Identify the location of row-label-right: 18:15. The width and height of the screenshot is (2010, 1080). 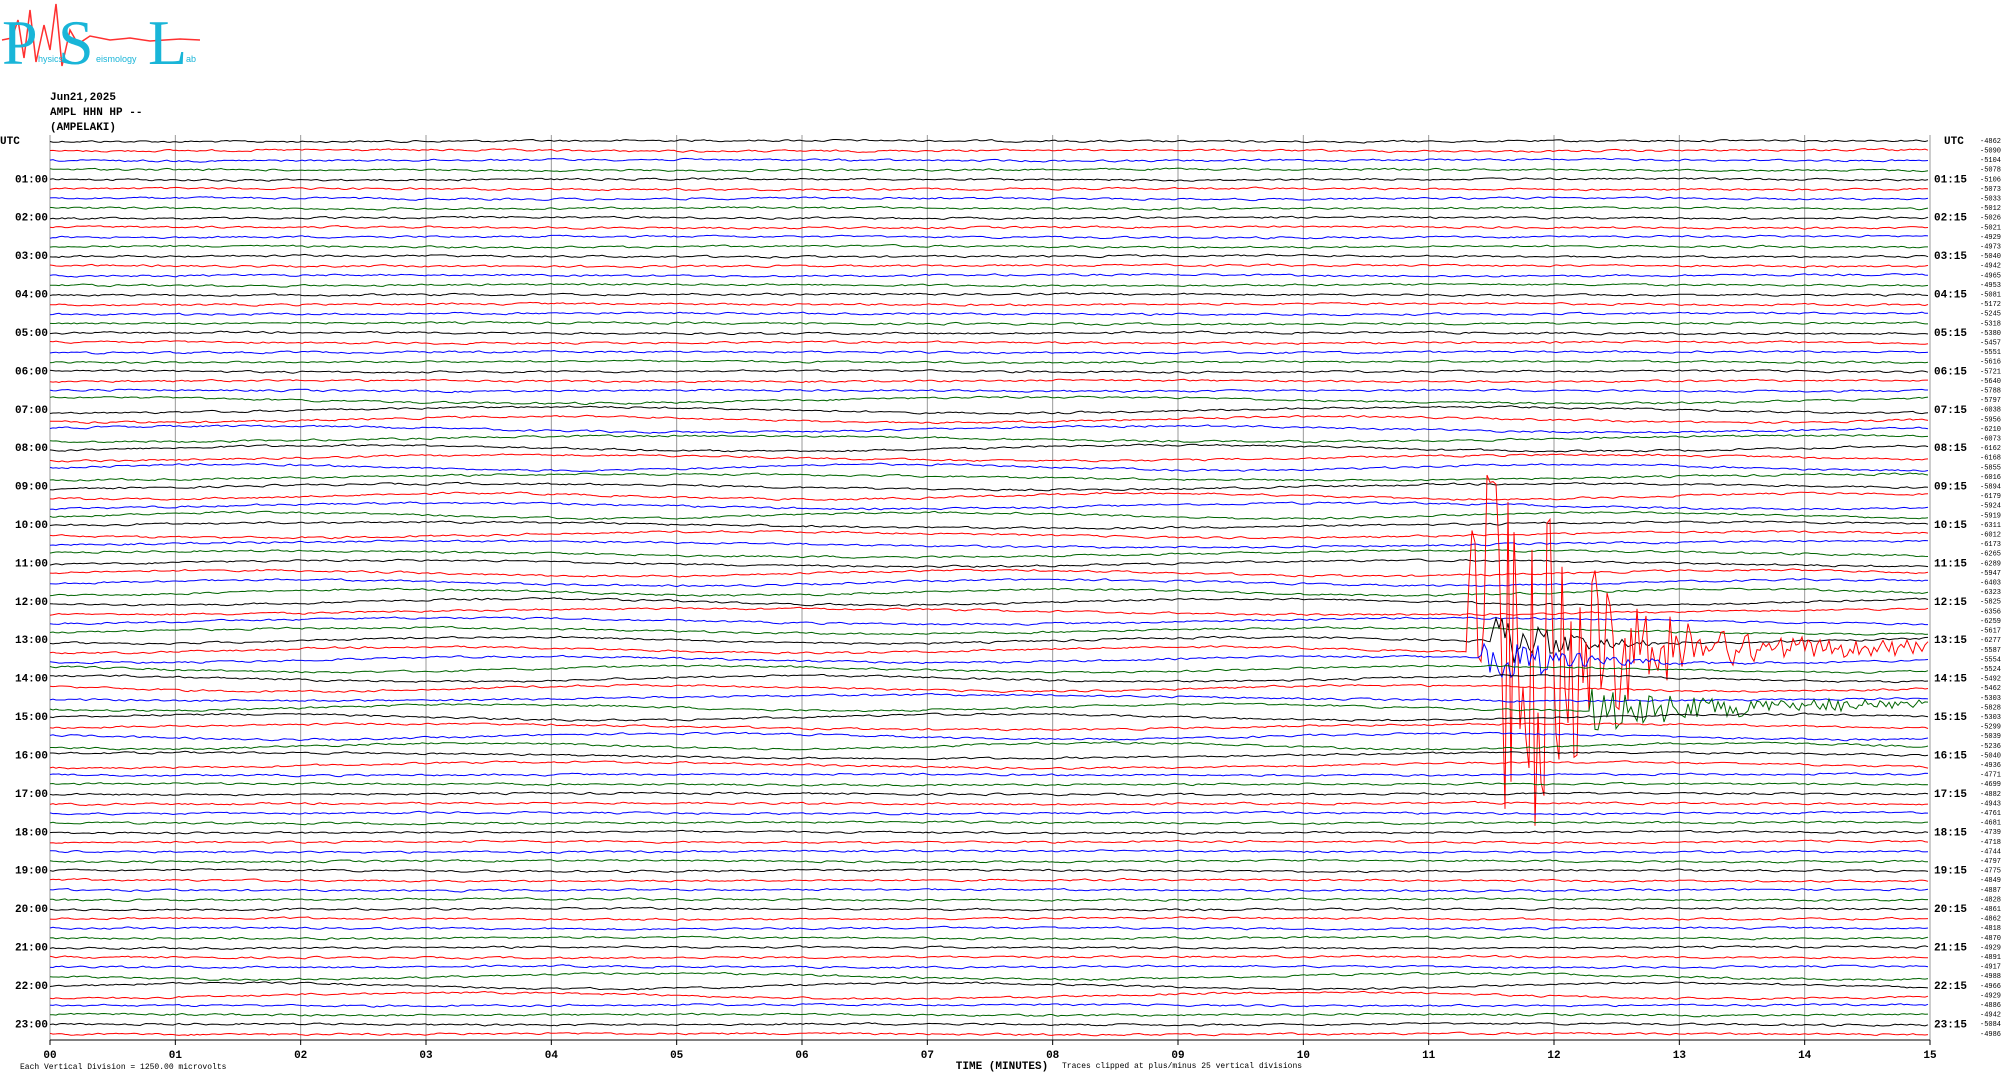
(1950, 833).